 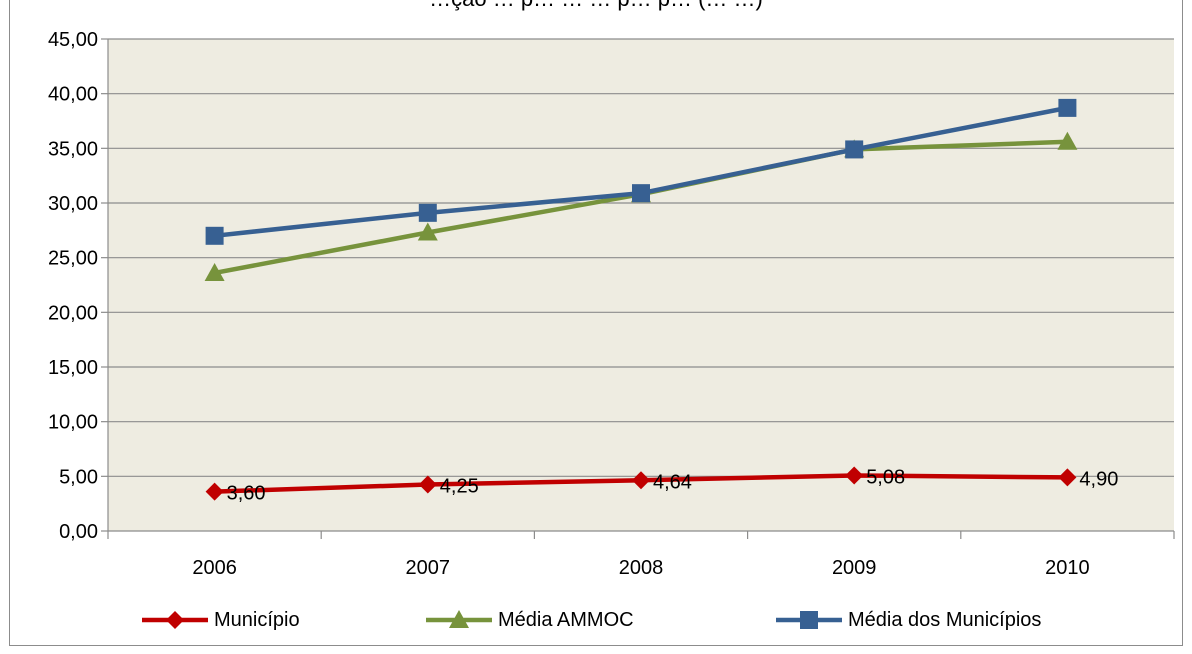 What do you see at coordinates (73, 95) in the screenshot?
I see `y-tick-label: 40,00` at bounding box center [73, 95].